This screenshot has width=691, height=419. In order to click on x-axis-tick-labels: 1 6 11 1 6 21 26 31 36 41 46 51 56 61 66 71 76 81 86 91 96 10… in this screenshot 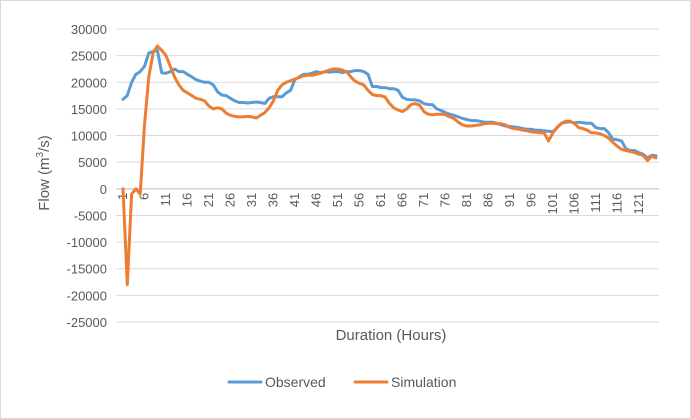, I will do `click(380, 204)`.